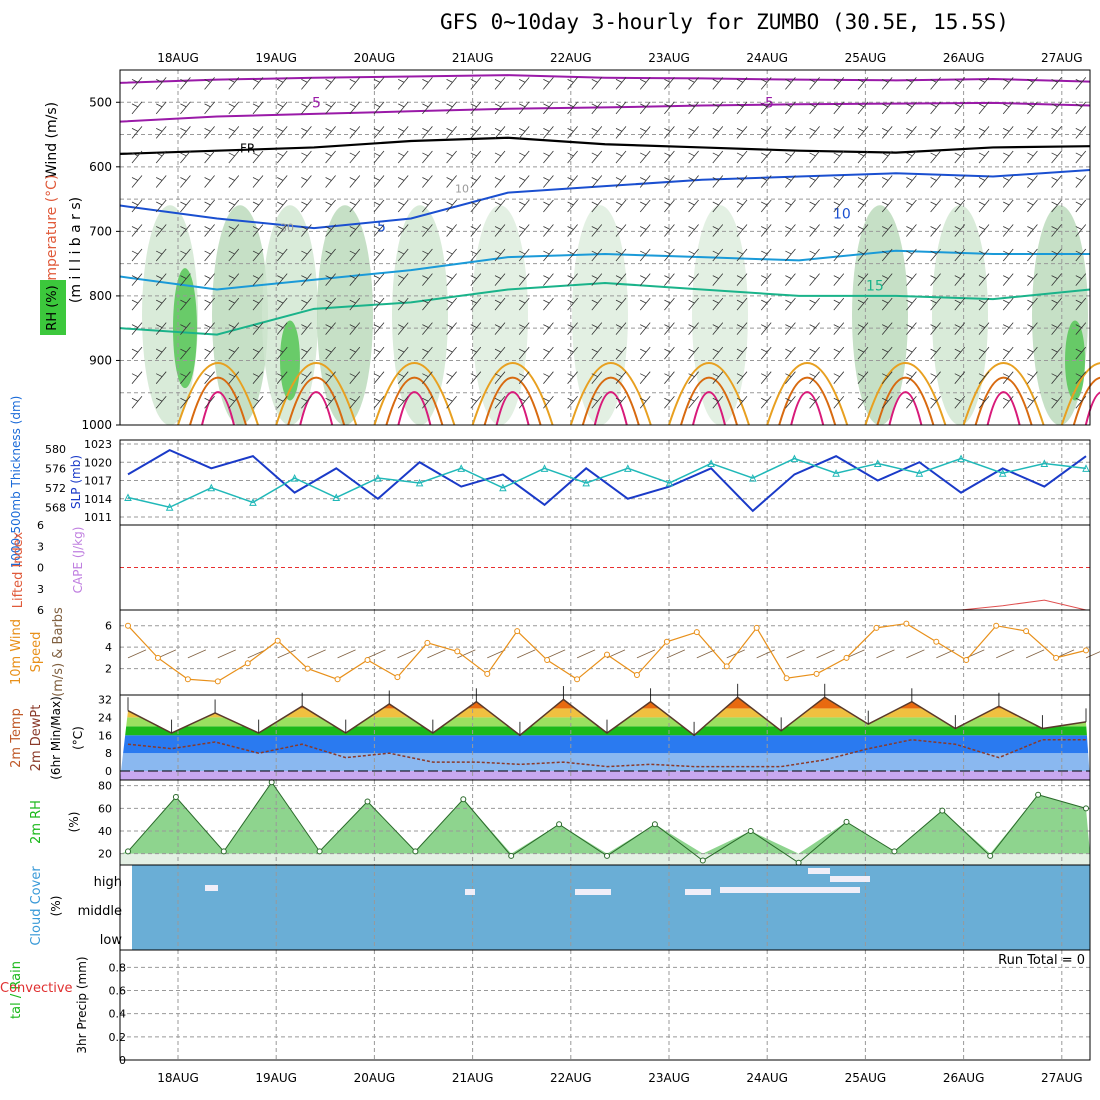 The image size is (1100, 1100). I want to click on axis-label-wind10m: 10m Wind, so click(16, 652).